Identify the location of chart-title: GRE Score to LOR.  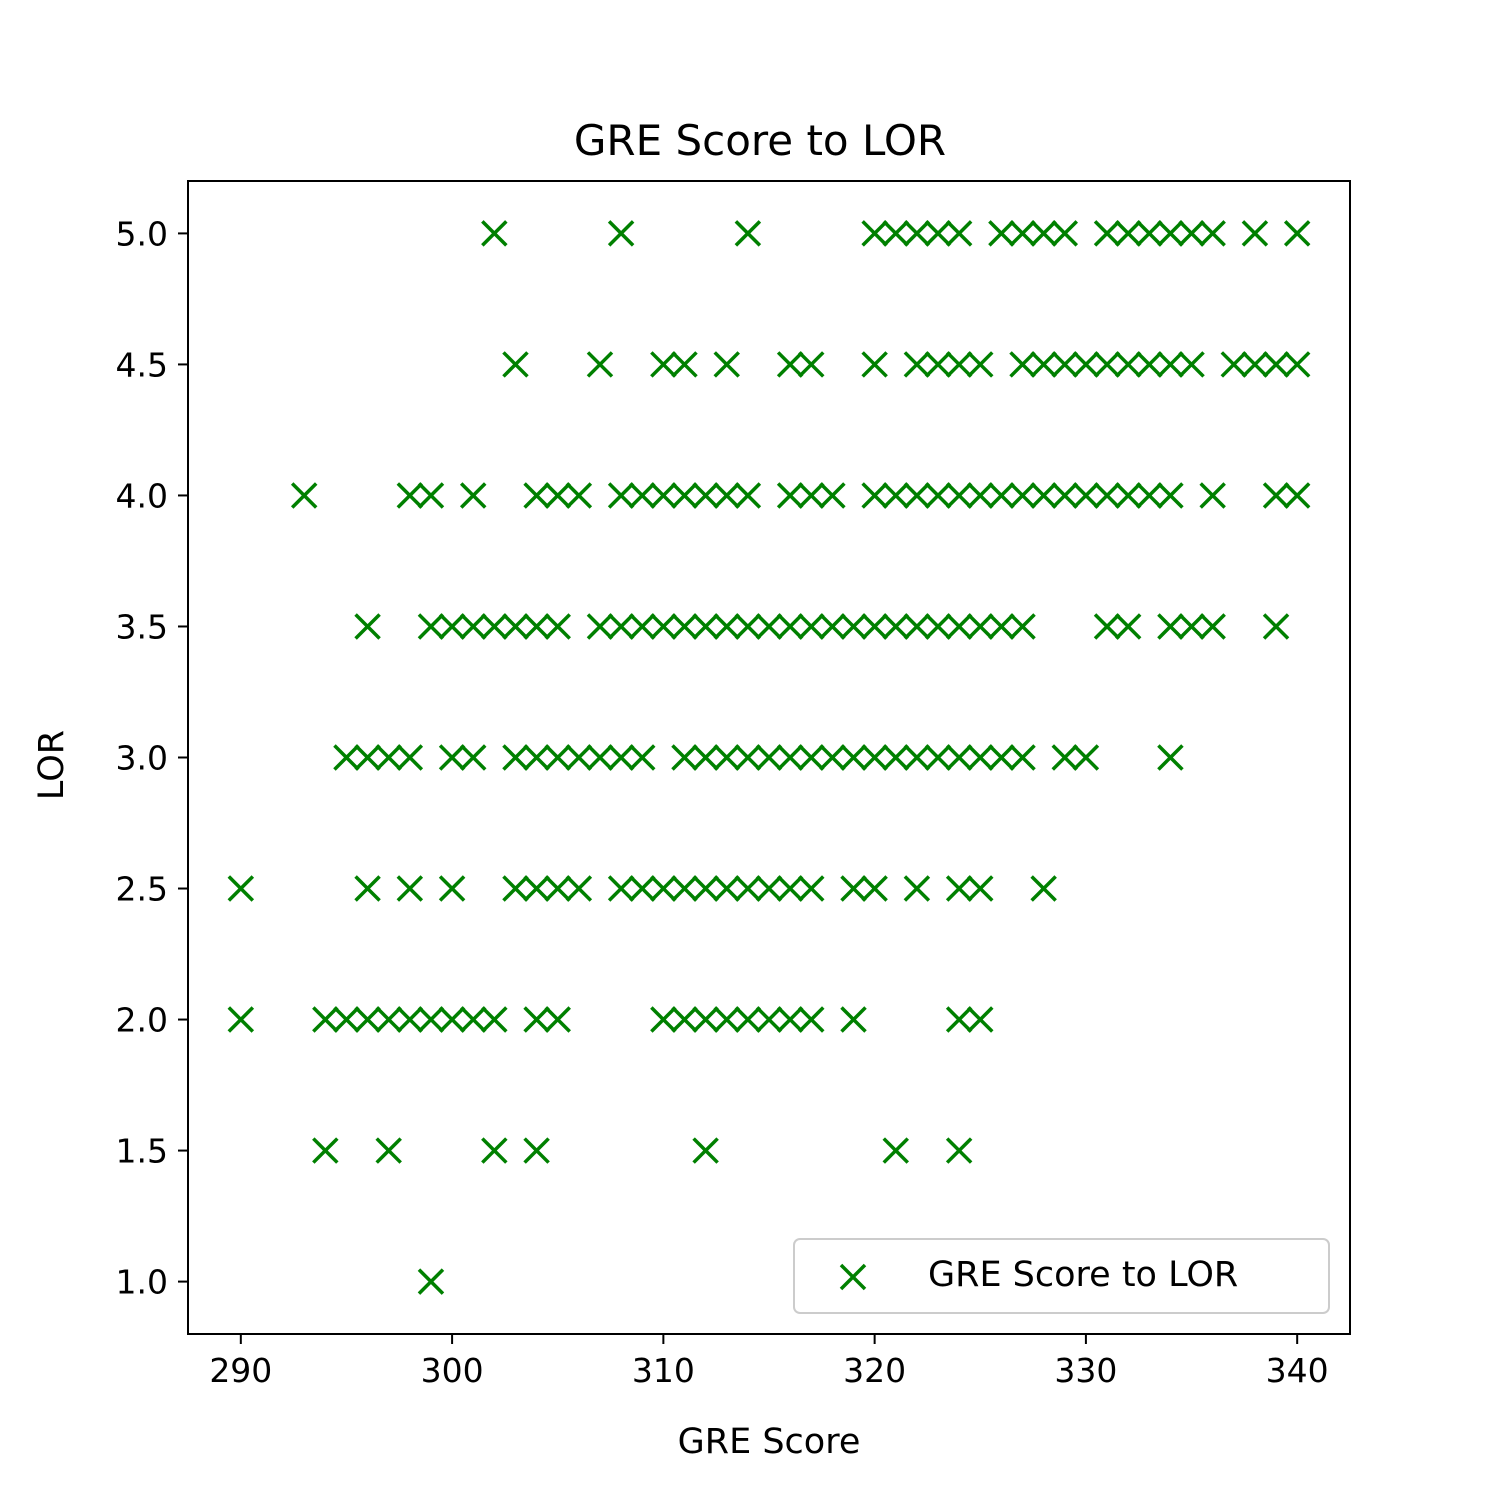
(760, 140).